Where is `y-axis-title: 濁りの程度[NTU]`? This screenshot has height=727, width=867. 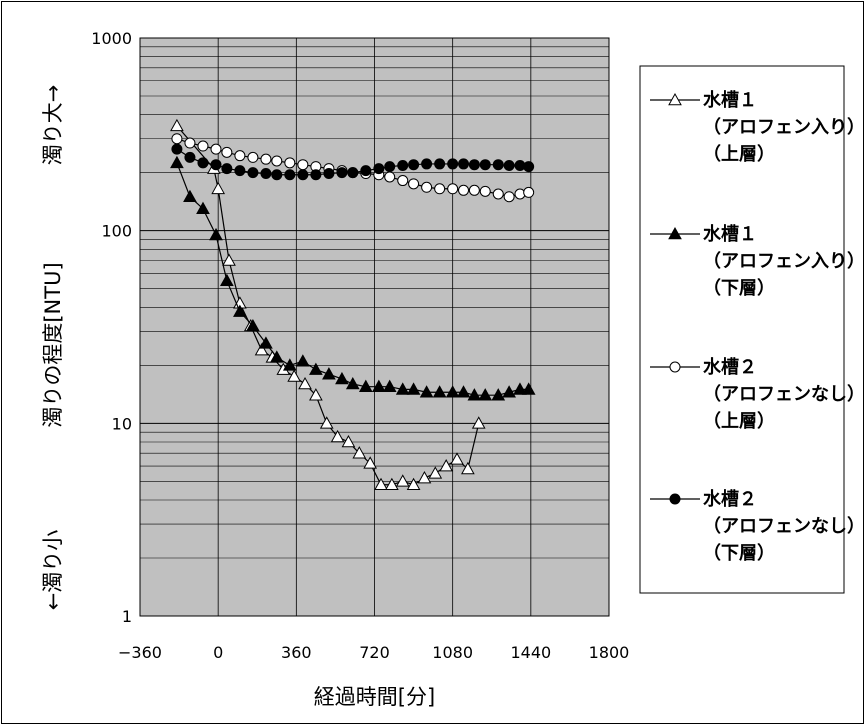
y-axis-title: 濁りの程度[NTU] is located at coordinates (53, 344).